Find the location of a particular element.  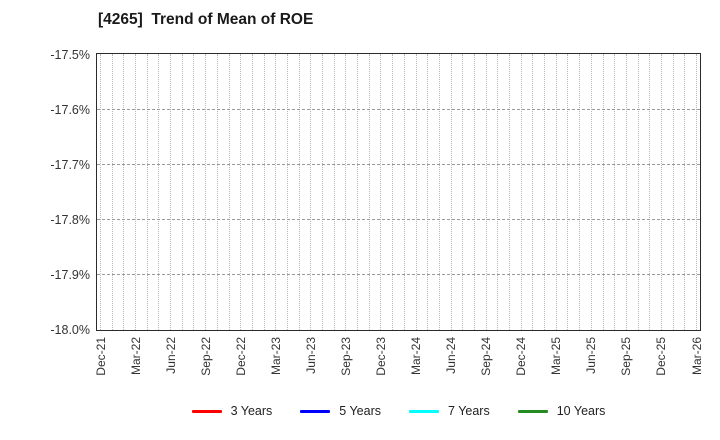

x-tick-label: Dec-23 is located at coordinates (380, 356).